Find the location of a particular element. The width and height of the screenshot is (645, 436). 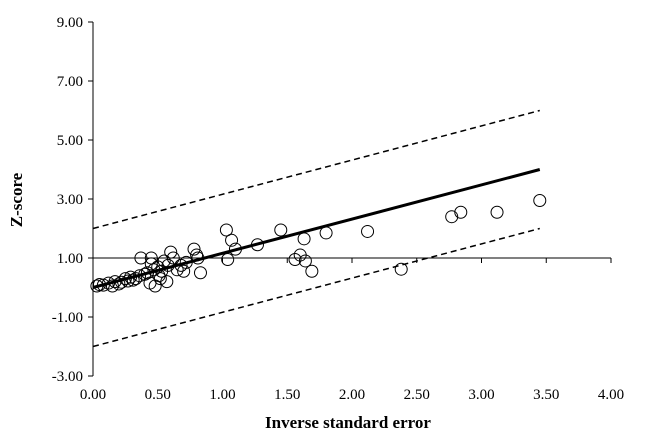

x-tick-label: 4.00 is located at coordinates (611, 395).